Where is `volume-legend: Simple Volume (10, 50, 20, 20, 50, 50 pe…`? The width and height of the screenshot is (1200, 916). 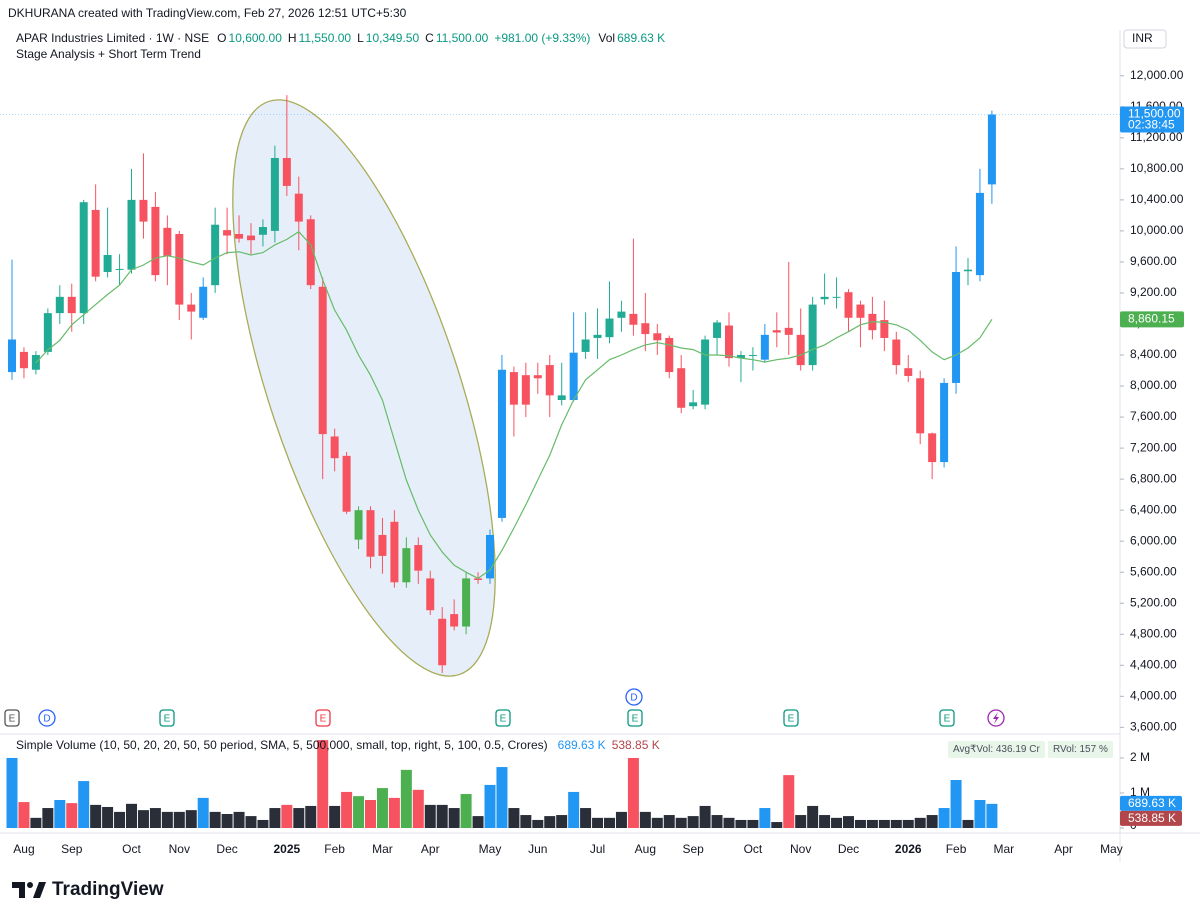
volume-legend: Simple Volume (10, 50, 20, 20, 50, 50 pe… is located at coordinates (282, 745).